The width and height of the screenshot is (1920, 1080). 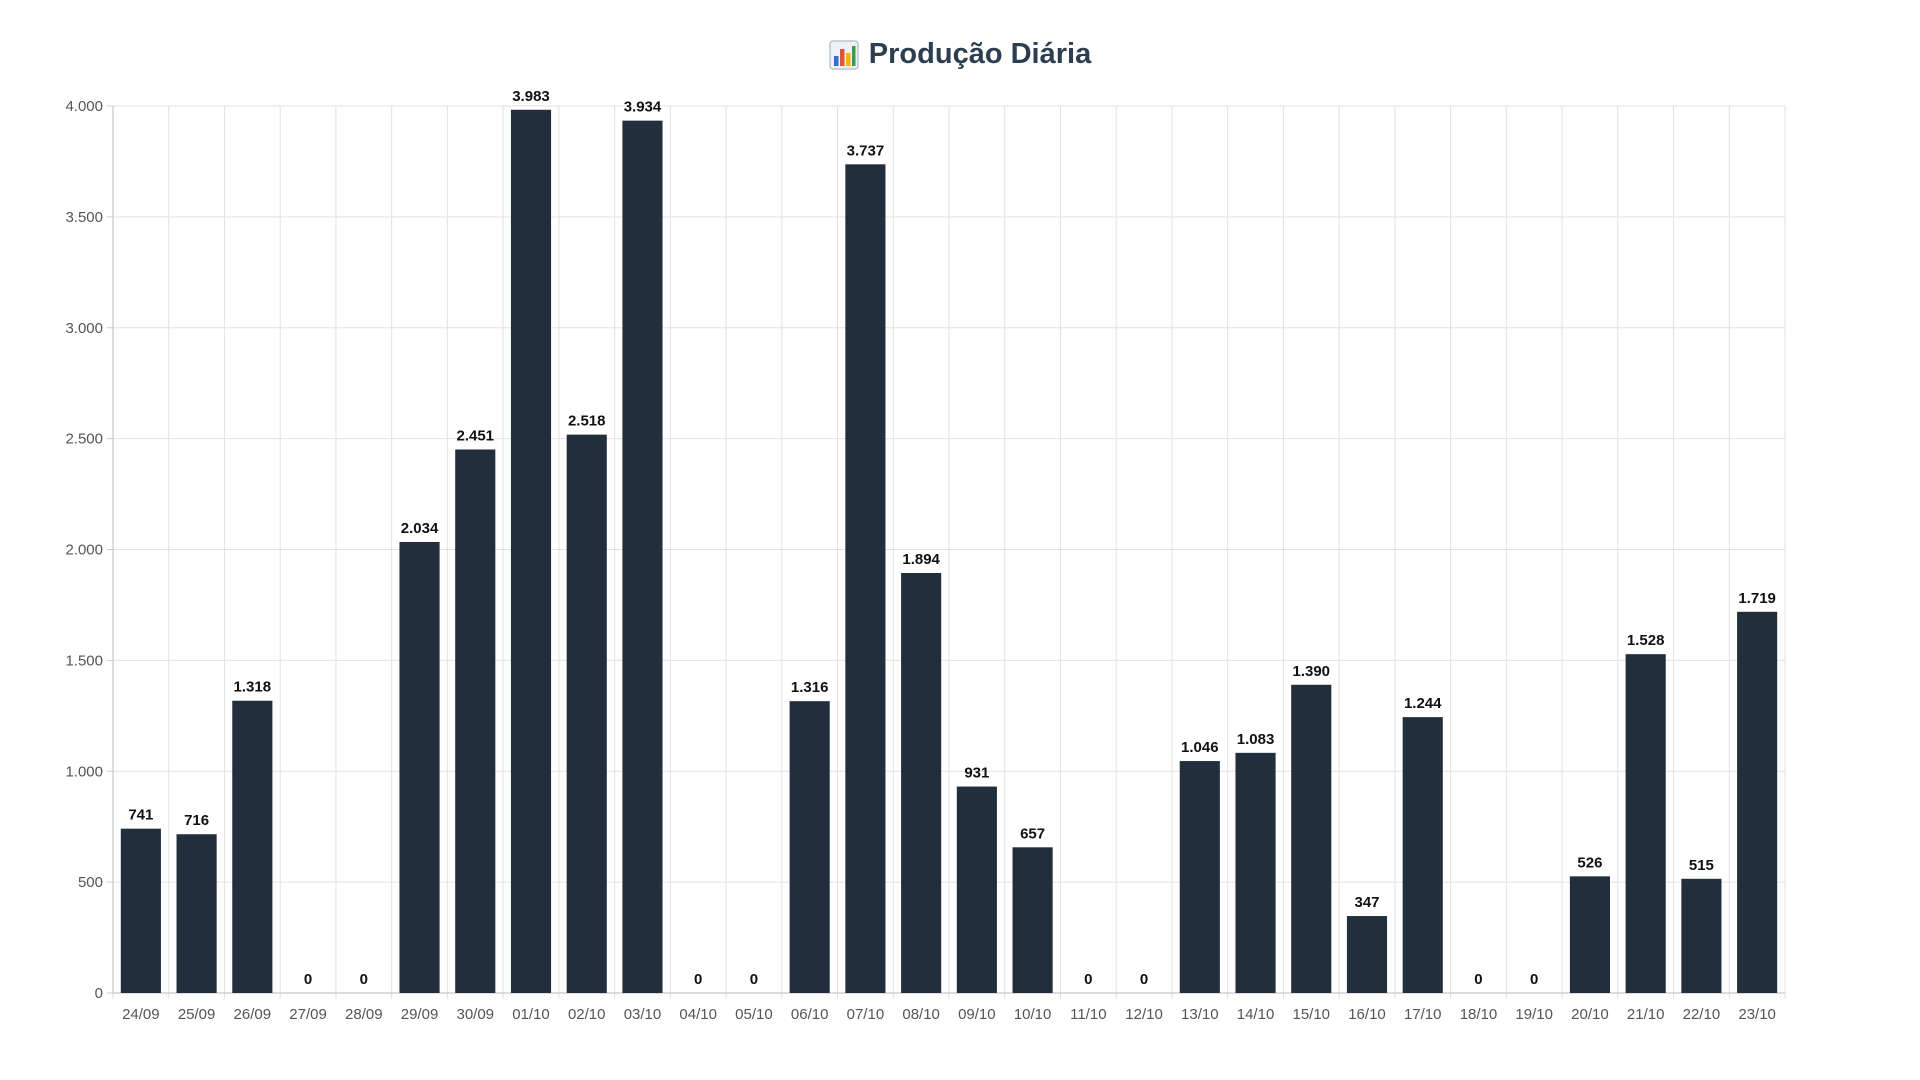 I want to click on data-label: 1.244, so click(x=1423, y=703).